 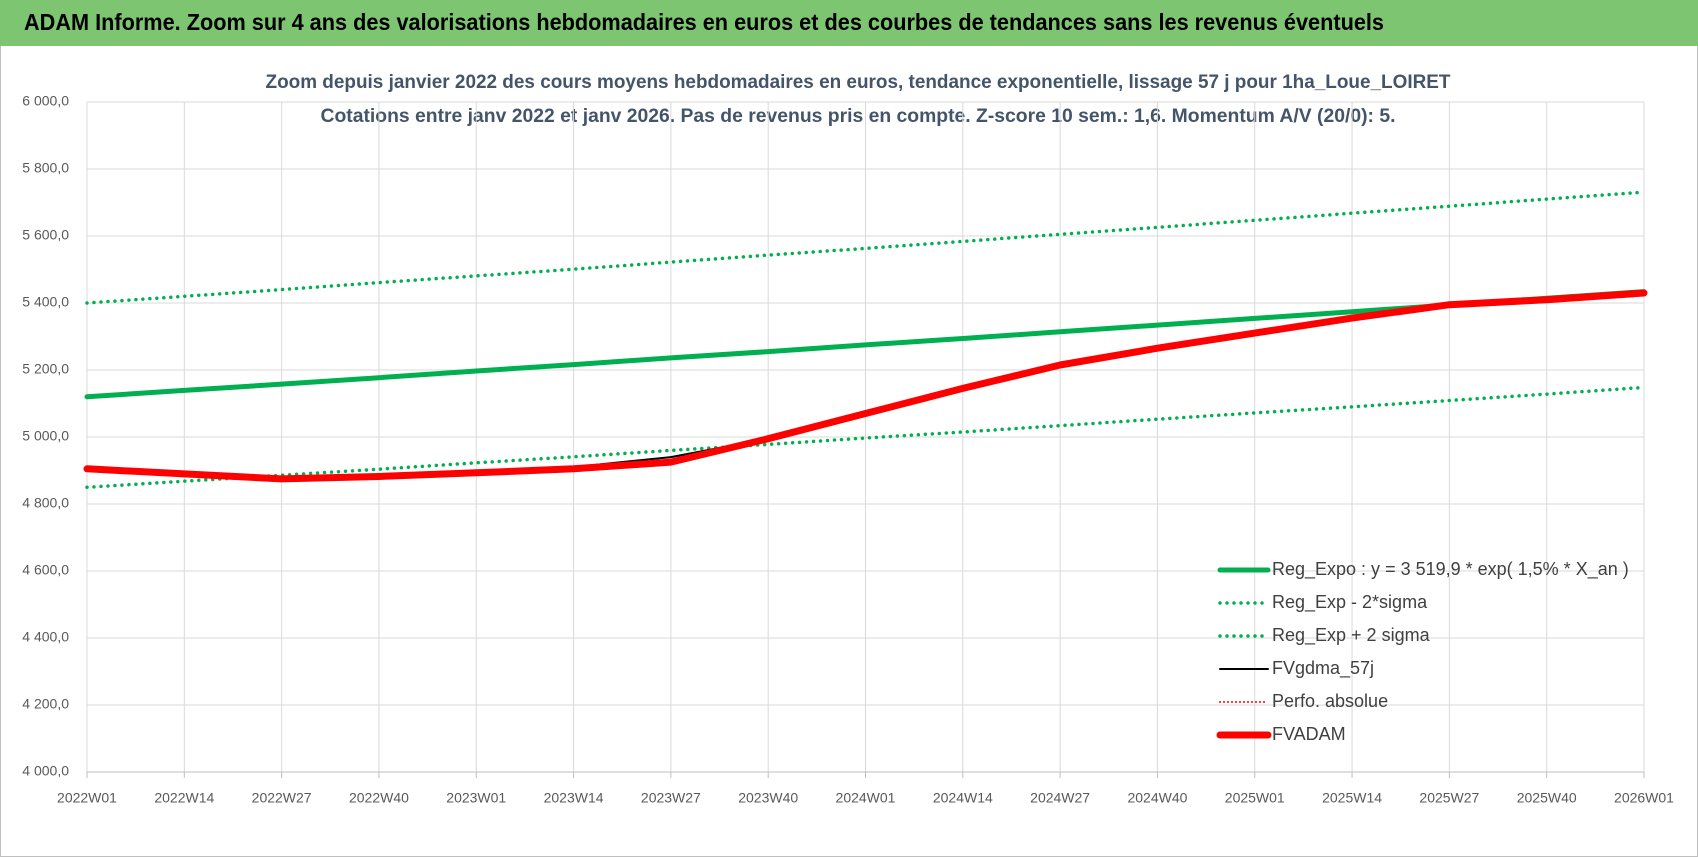 What do you see at coordinates (1352, 798) in the screenshot?
I see `x-tick-label: 2025W14` at bounding box center [1352, 798].